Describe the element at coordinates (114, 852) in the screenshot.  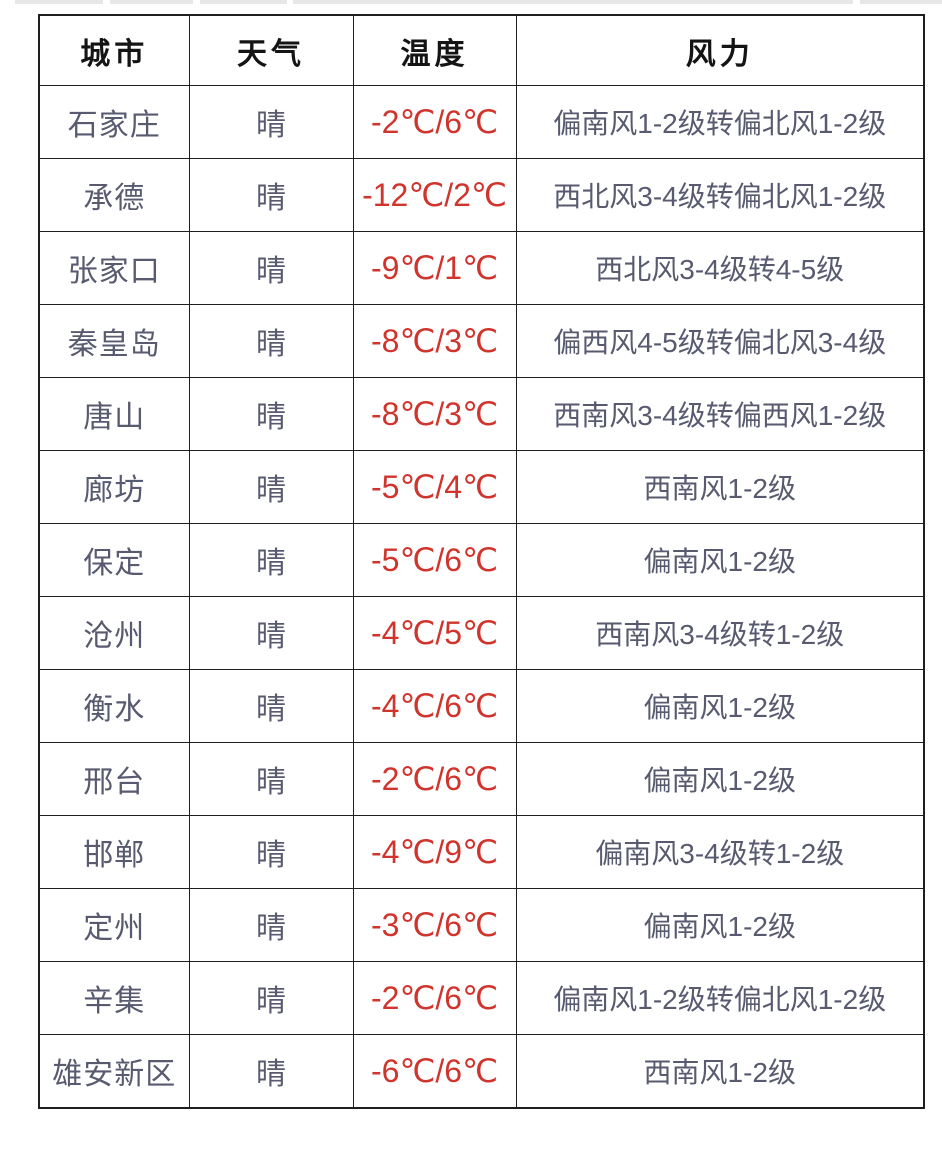
I see `cell-city: 邯郸` at that location.